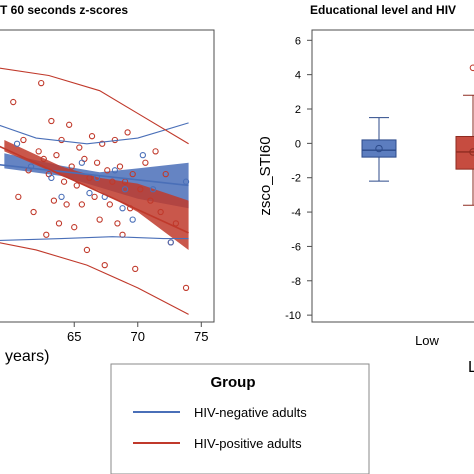 Image resolution: width=474 pixels, height=474 pixels. I want to click on legend-title: Group, so click(233, 382).